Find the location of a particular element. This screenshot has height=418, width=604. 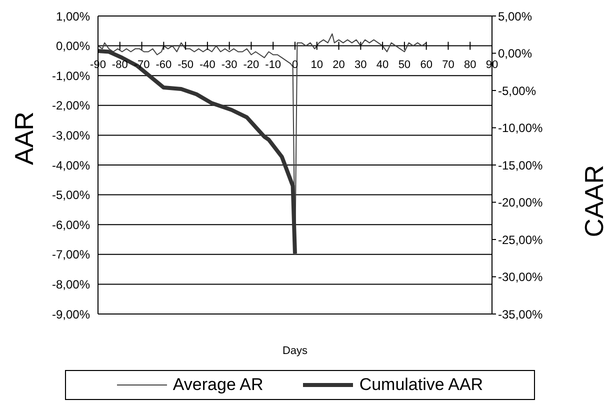

x-axis-title: Days is located at coordinates (295, 351).